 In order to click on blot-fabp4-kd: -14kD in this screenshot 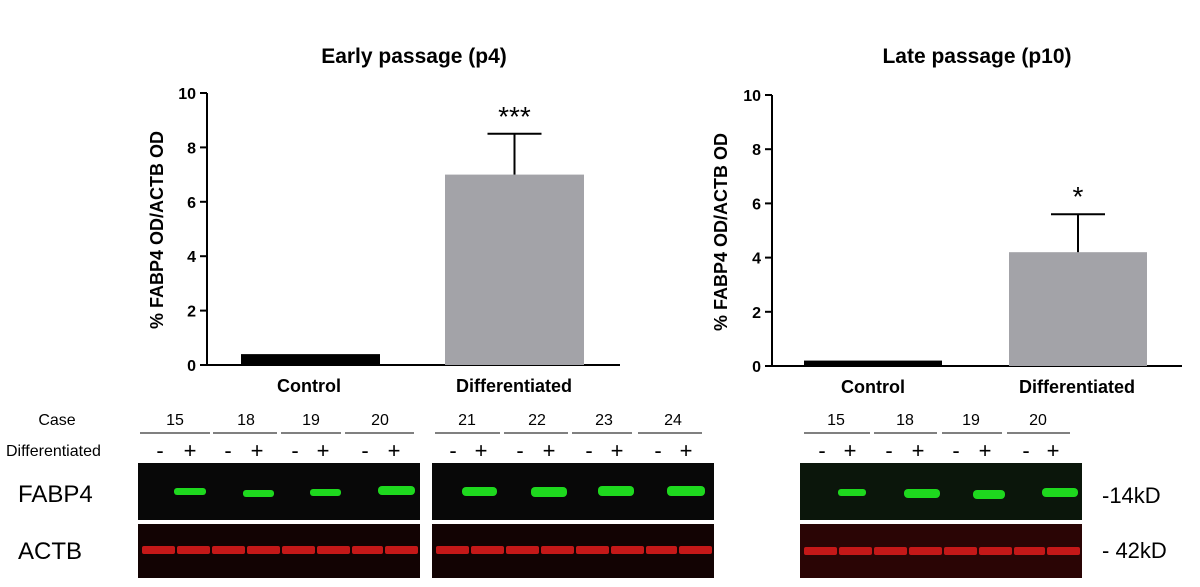, I will do `click(1131, 495)`.